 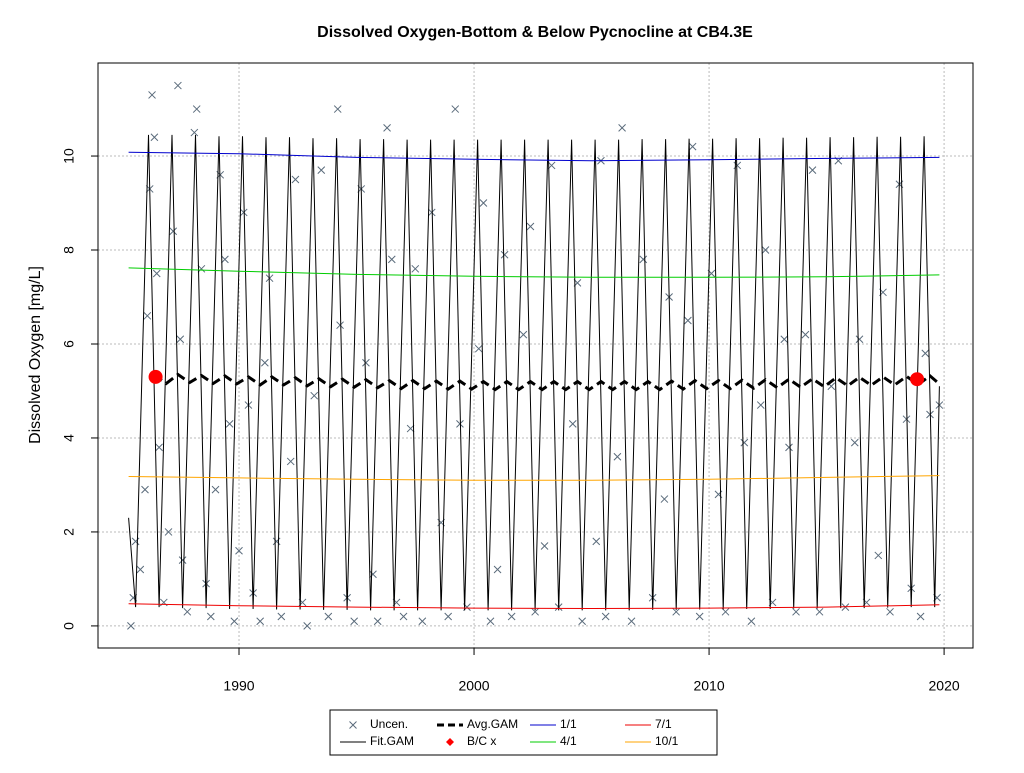 I want to click on y-tick-label: 8, so click(x=69, y=250).